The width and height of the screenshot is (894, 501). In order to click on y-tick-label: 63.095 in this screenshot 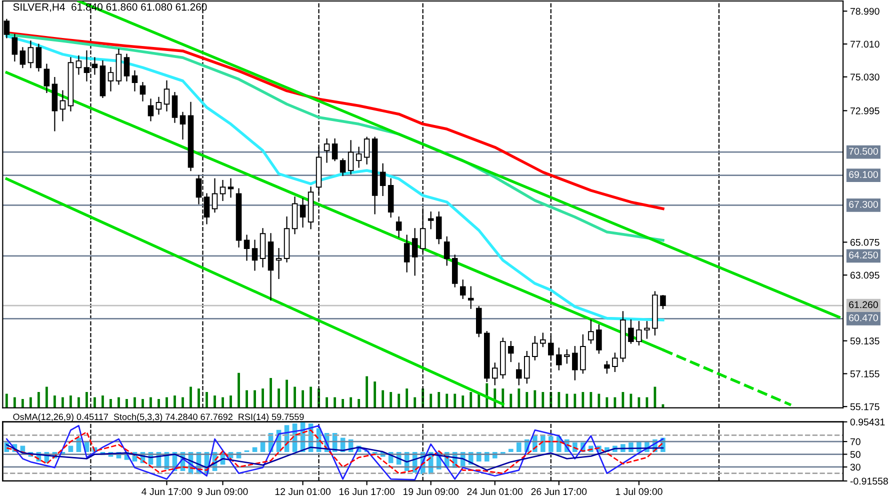, I will do `click(865, 275)`.